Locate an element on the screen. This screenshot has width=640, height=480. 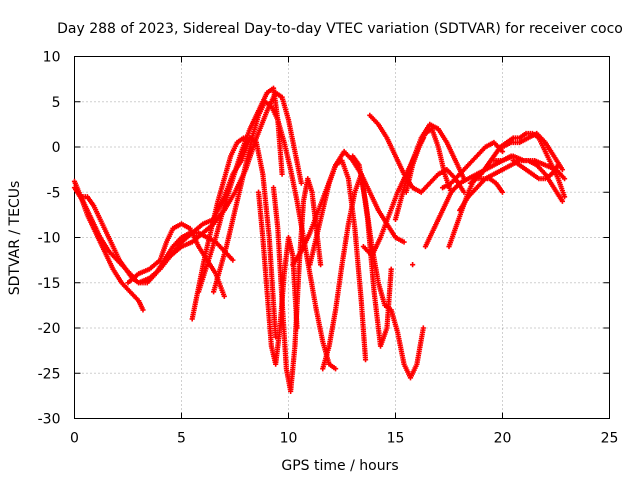
x-tick-label: 25 is located at coordinates (610, 439).